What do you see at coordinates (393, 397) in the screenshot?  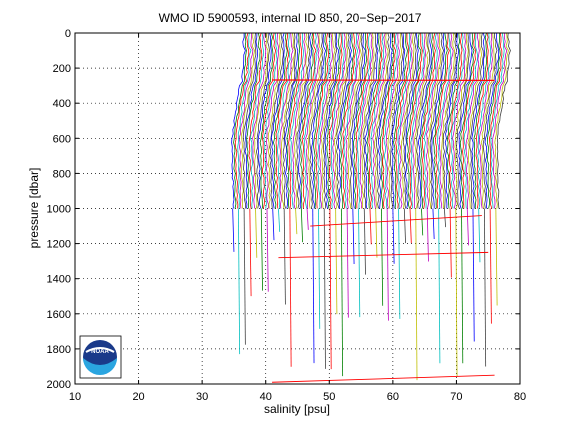 I see `x-tick-label: 60` at bounding box center [393, 397].